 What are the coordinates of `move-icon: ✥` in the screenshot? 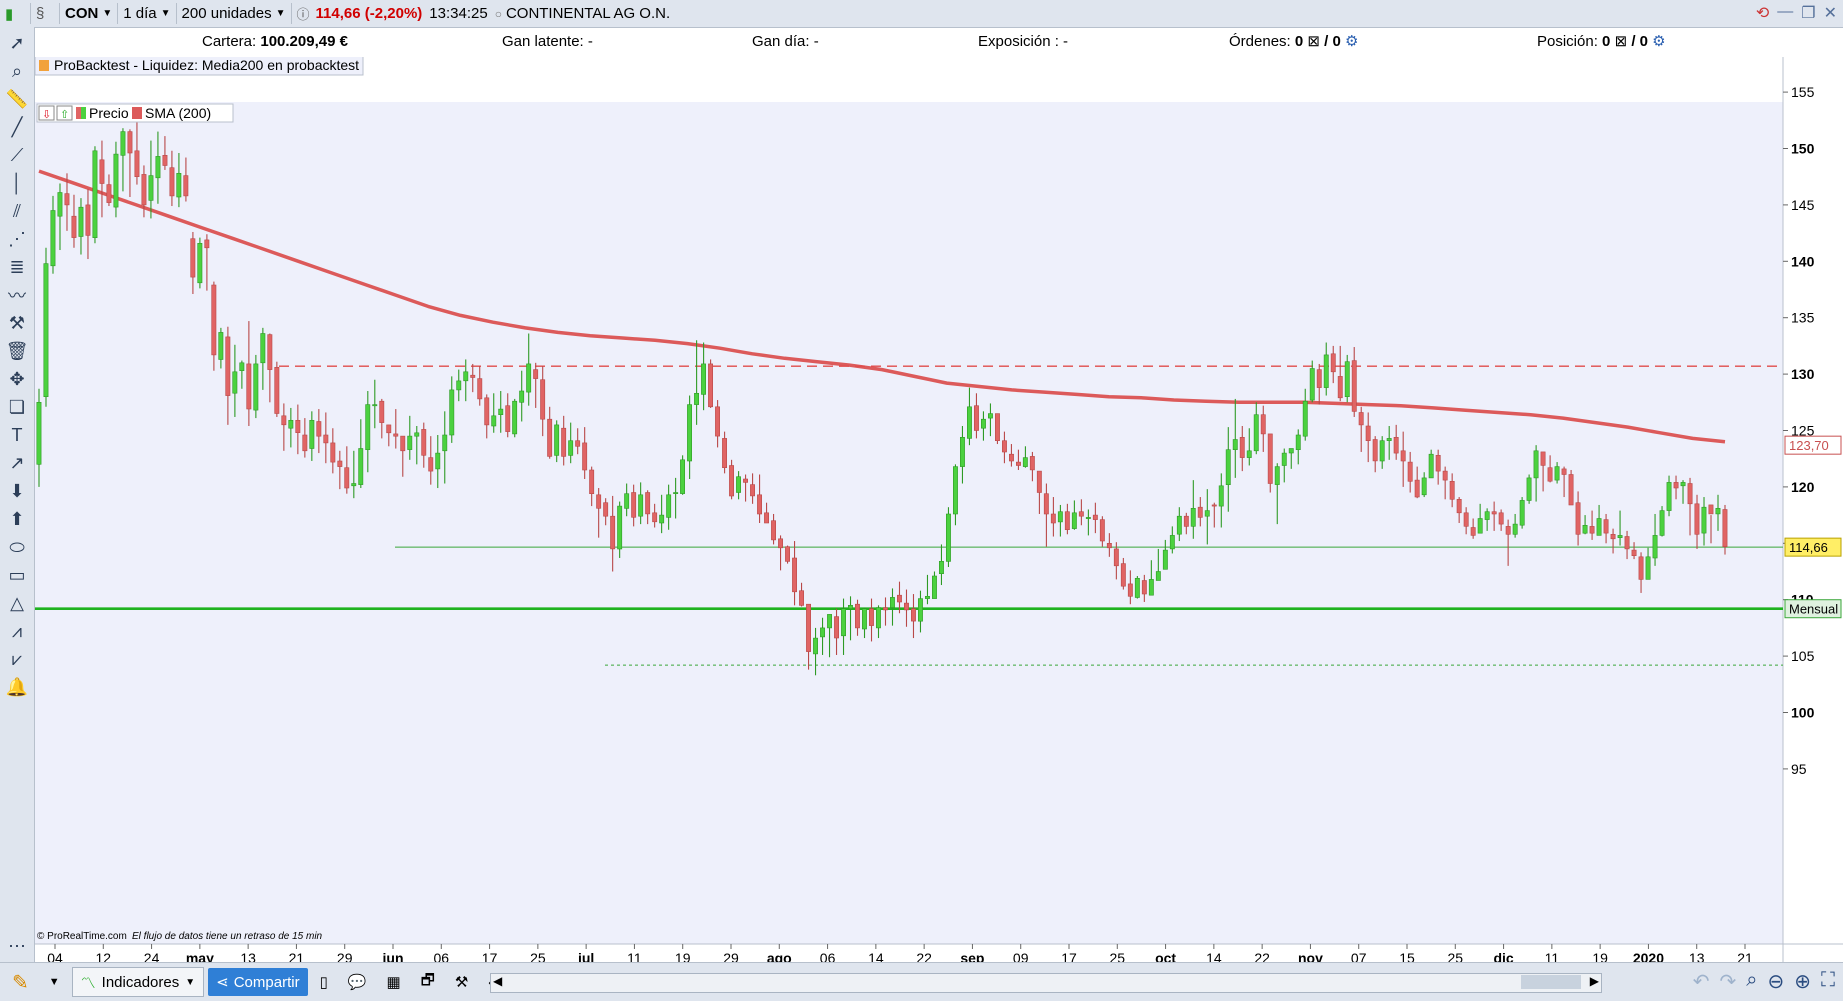 It's located at (17, 378).